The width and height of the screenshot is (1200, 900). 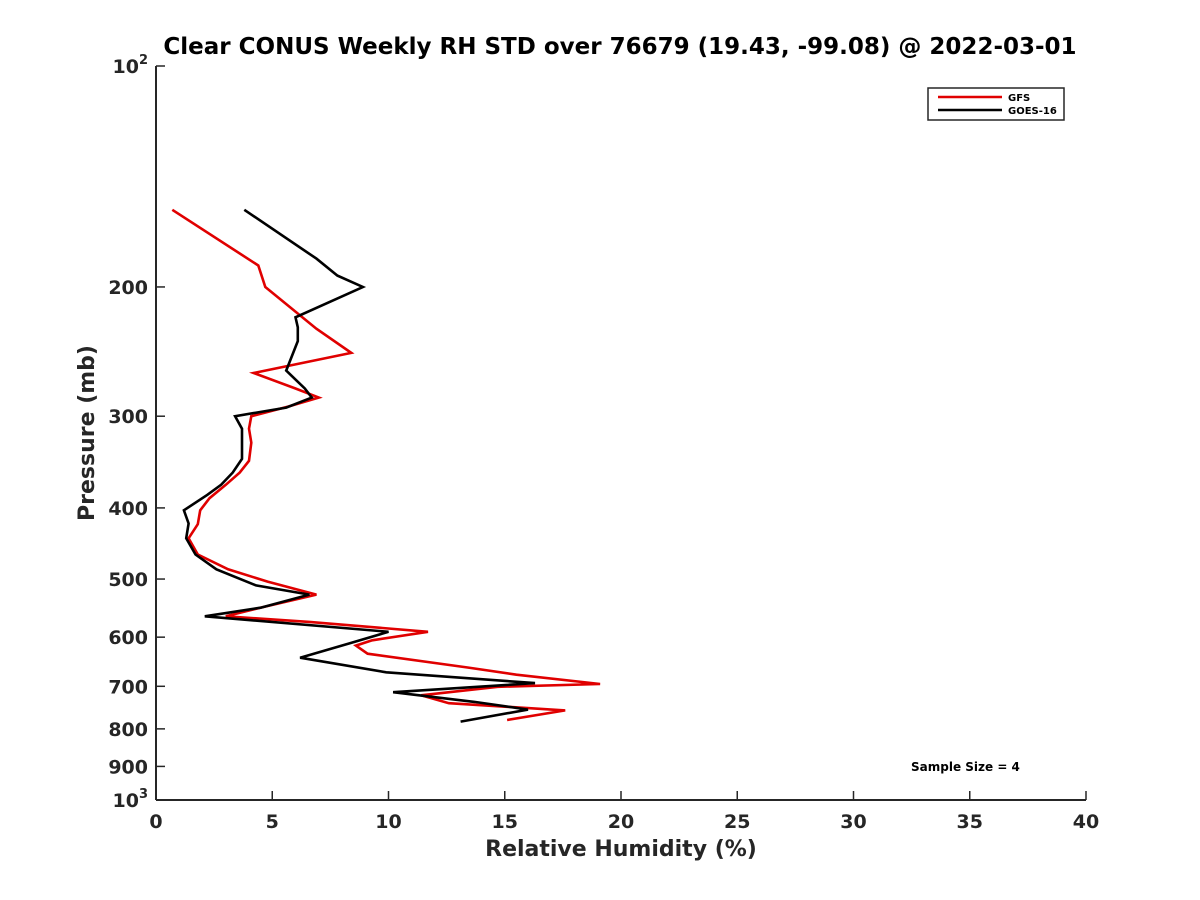 I want to click on y-tick-label: 400, so click(x=128, y=509).